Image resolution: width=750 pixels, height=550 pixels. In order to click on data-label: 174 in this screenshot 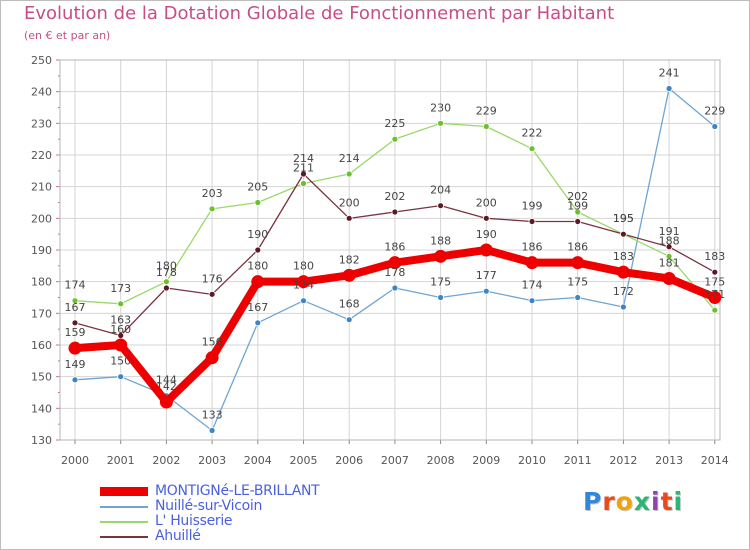, I will do `click(303, 285)`.